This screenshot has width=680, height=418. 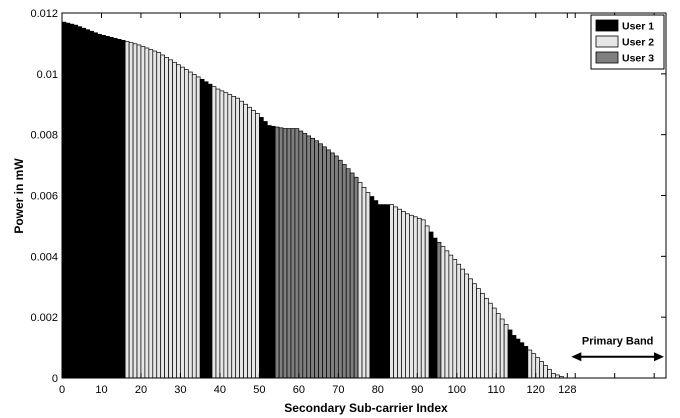 What do you see at coordinates (259, 390) in the screenshot?
I see `x-tick-label-50: 50` at bounding box center [259, 390].